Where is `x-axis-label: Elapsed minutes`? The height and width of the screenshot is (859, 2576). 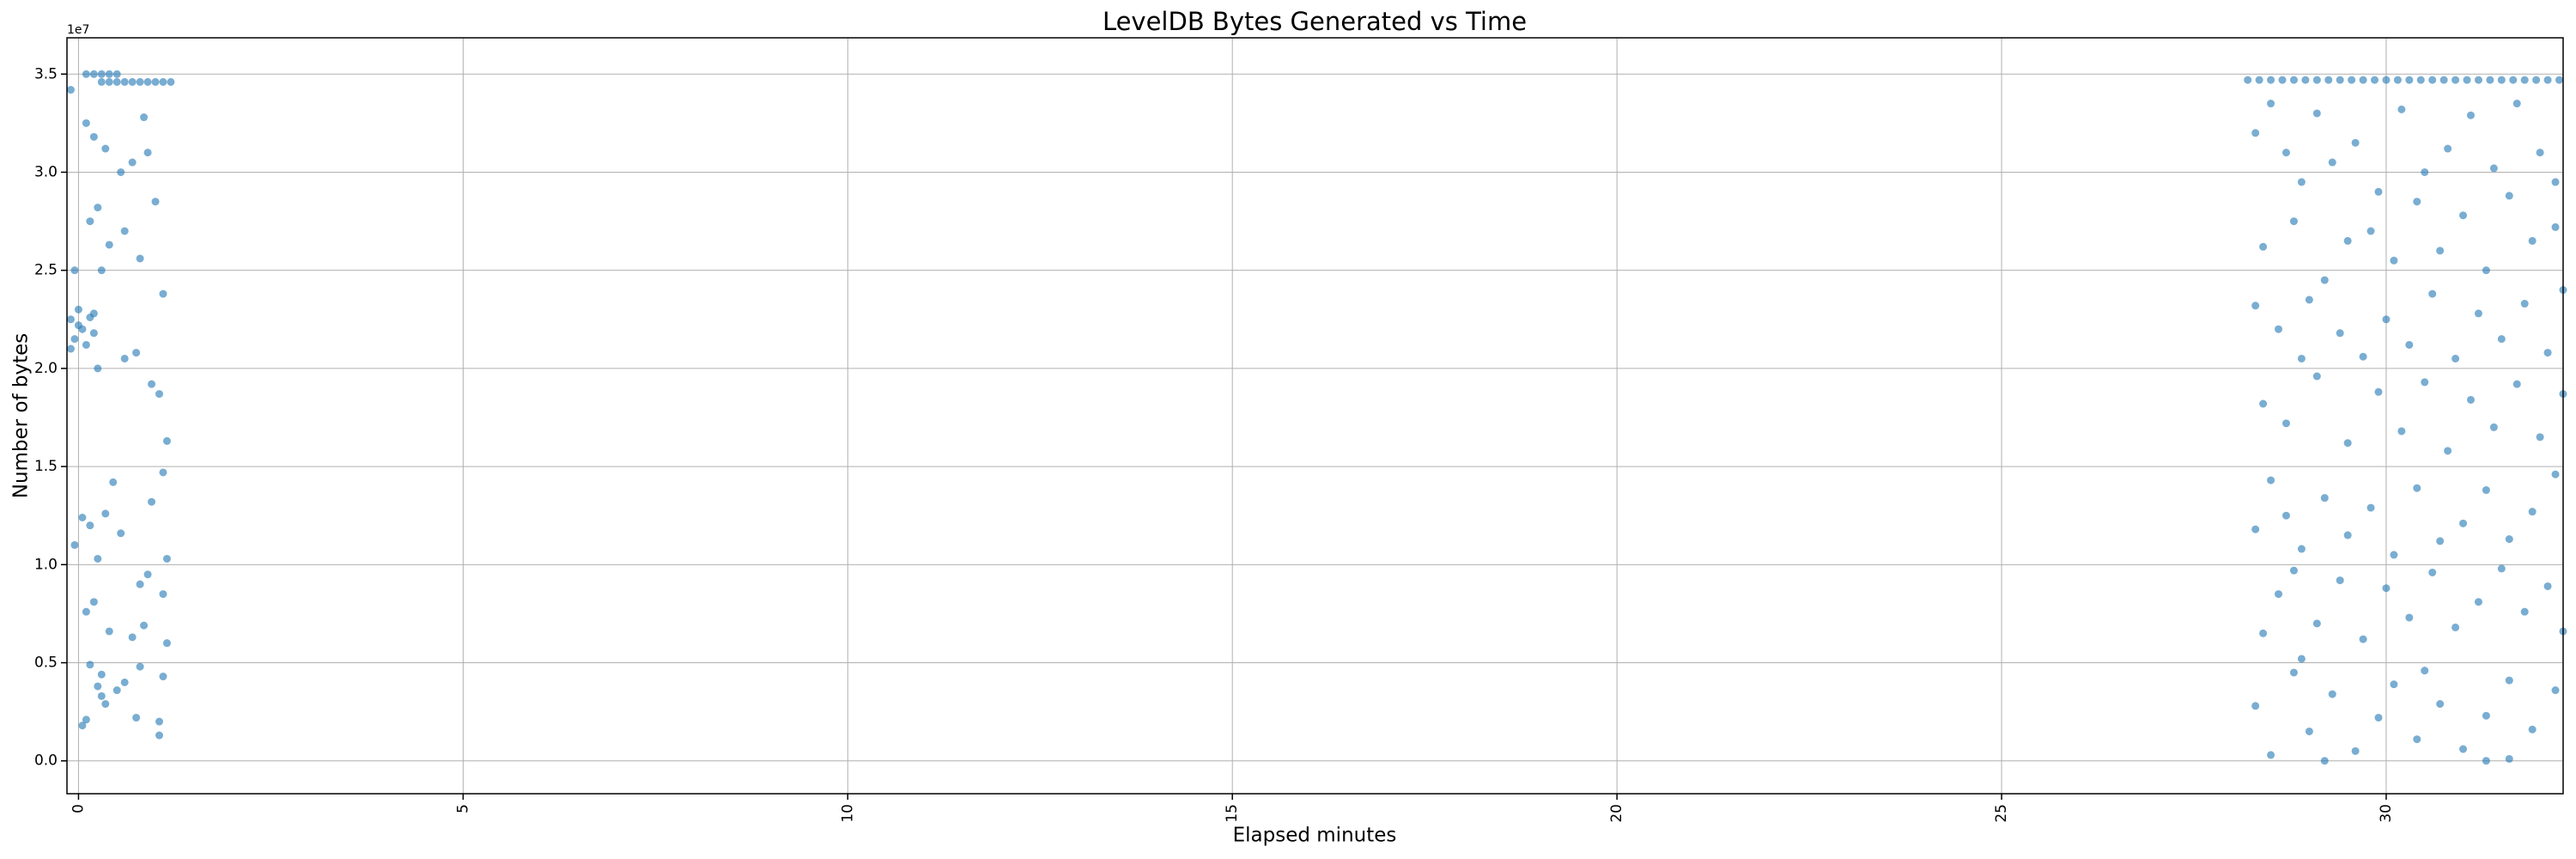
x-axis-label: Elapsed minutes is located at coordinates (1315, 836).